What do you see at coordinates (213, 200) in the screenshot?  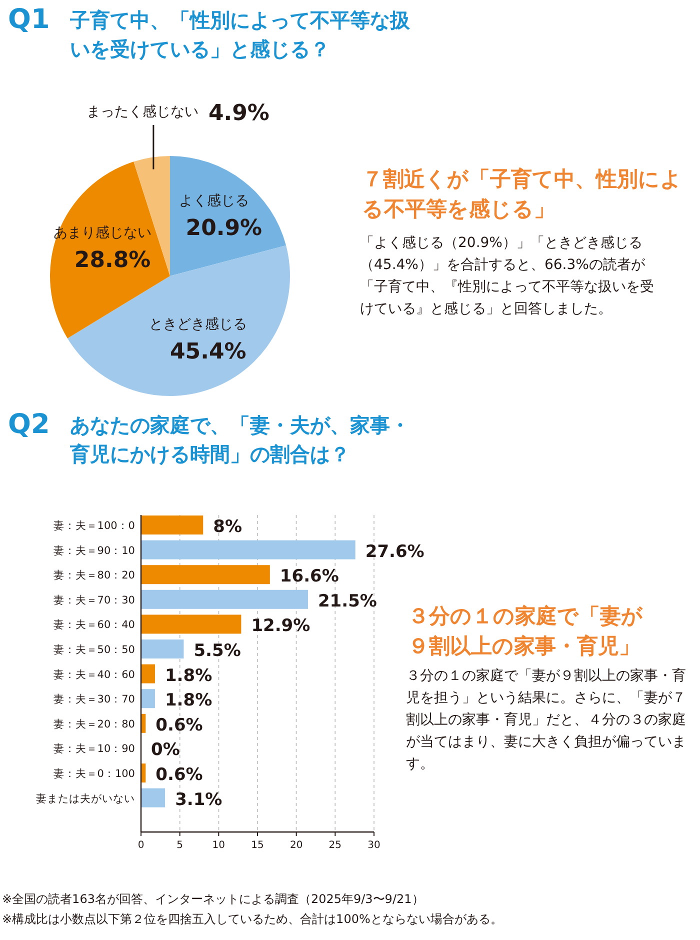 I see `slice-label: よく感じる` at bounding box center [213, 200].